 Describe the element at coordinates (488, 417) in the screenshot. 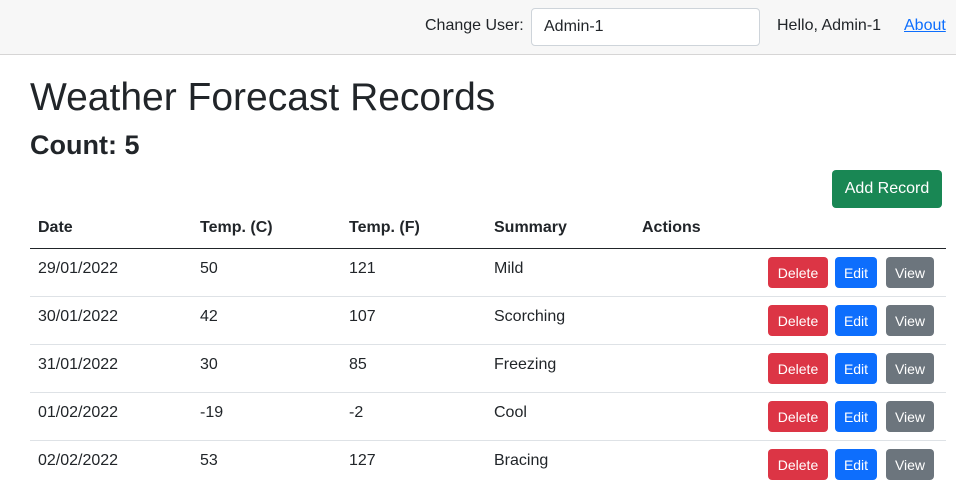

I see `table-row: 01/02/2022 -19 -2 Cool Delete Edit View` at that location.